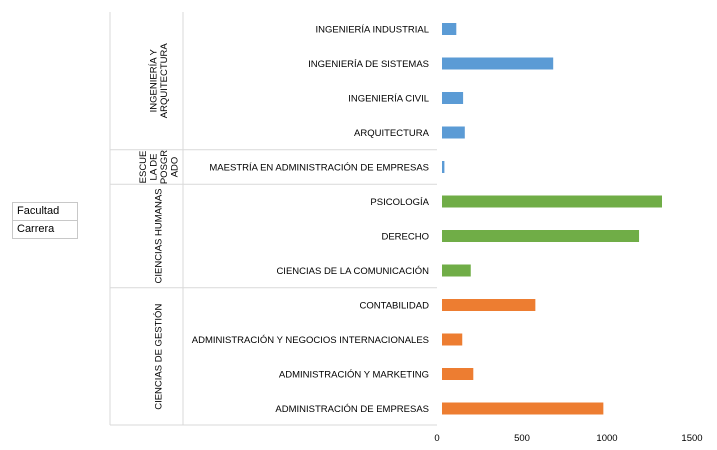 This screenshot has width=717, height=450. What do you see at coordinates (159, 235) in the screenshot?
I see `group-label-ciencias-humanas: CIENCIAS HUMANAS` at bounding box center [159, 235].